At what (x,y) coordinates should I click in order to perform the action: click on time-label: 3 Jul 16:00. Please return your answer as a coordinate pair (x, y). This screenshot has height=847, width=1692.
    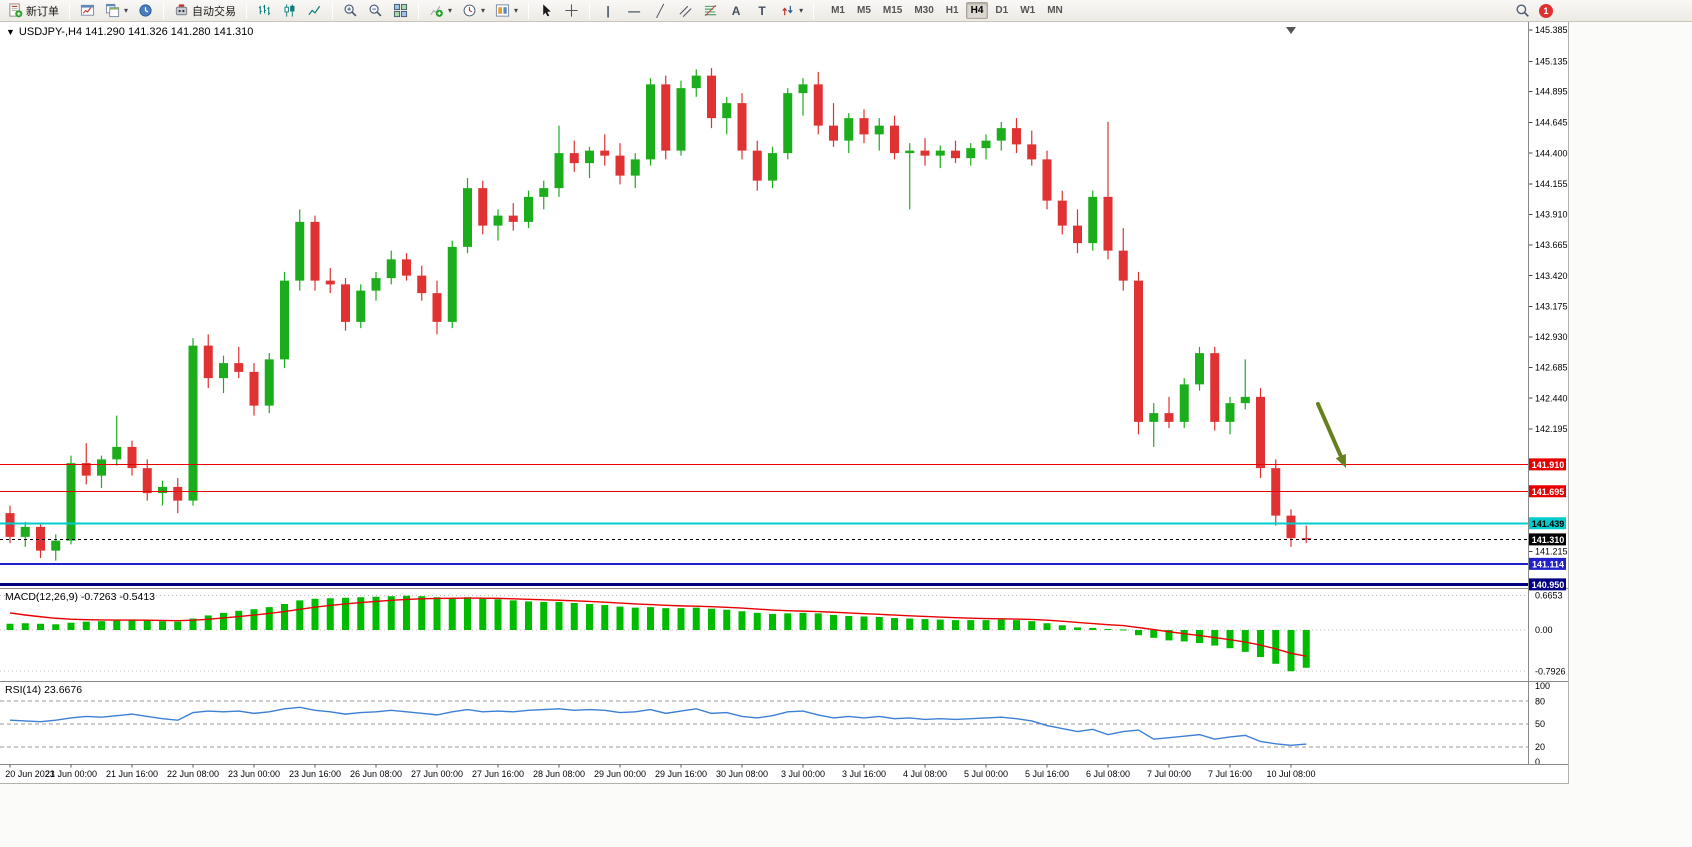
    Looking at the image, I should click on (864, 774).